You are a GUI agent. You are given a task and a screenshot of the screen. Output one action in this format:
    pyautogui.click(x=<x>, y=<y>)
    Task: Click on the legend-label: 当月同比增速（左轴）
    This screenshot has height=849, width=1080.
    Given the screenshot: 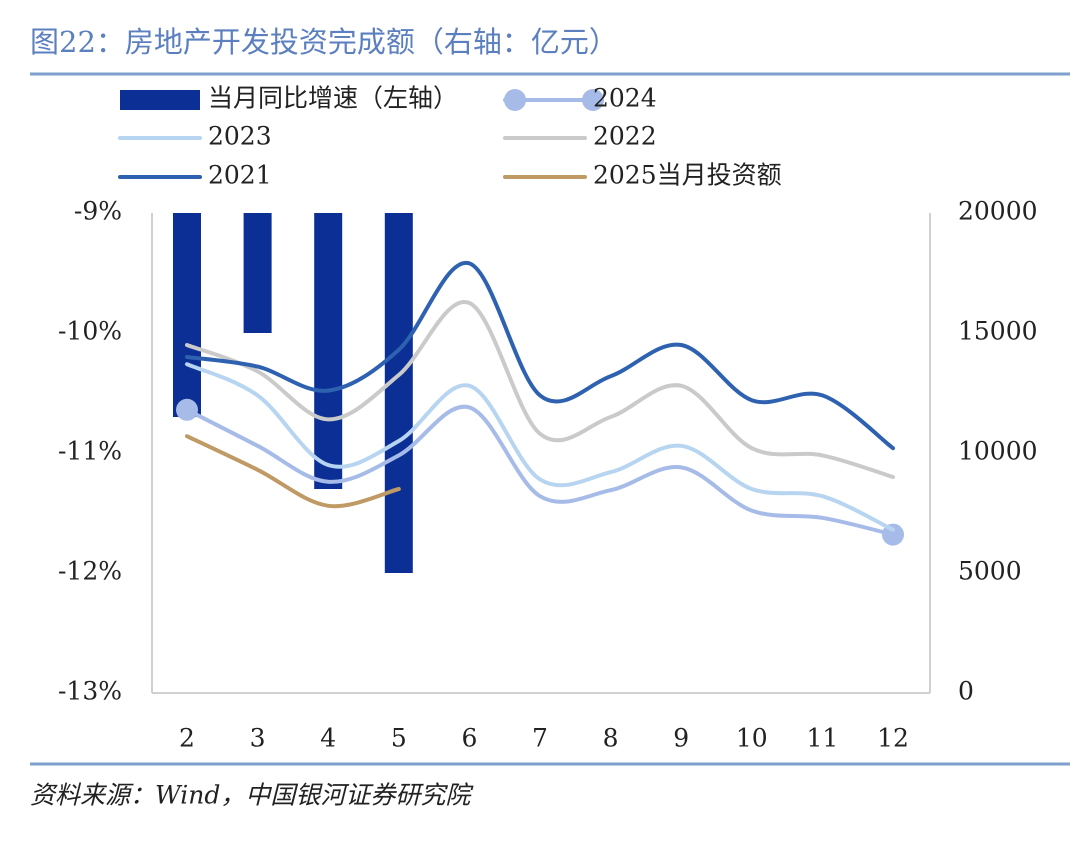 What is the action you would take?
    pyautogui.click(x=333, y=98)
    